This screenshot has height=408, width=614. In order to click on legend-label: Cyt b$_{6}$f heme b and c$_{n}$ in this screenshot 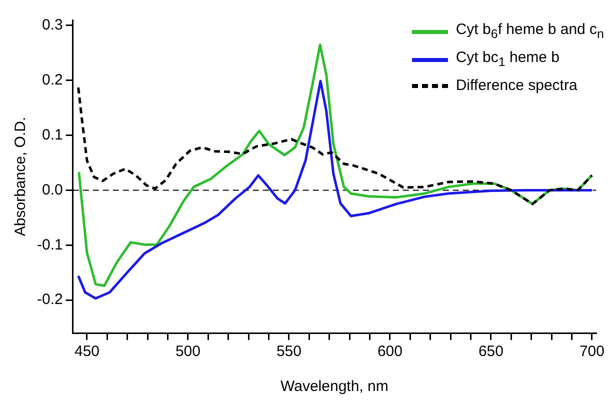, I will do `click(530, 31)`.